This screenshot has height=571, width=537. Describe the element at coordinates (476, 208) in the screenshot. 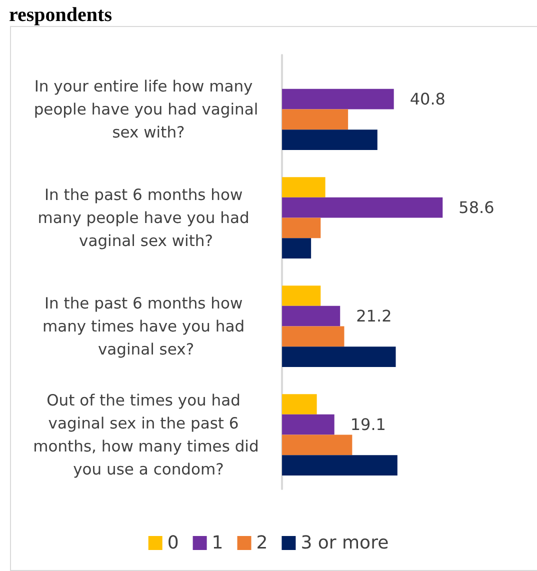

I see `data-label: 58.6` at that location.